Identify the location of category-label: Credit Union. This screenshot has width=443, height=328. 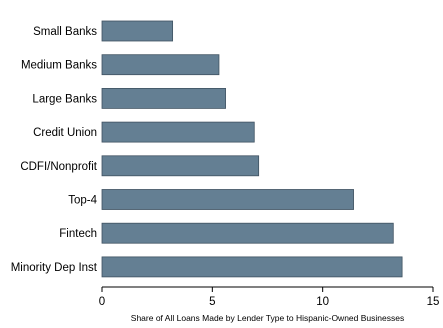
(65, 133).